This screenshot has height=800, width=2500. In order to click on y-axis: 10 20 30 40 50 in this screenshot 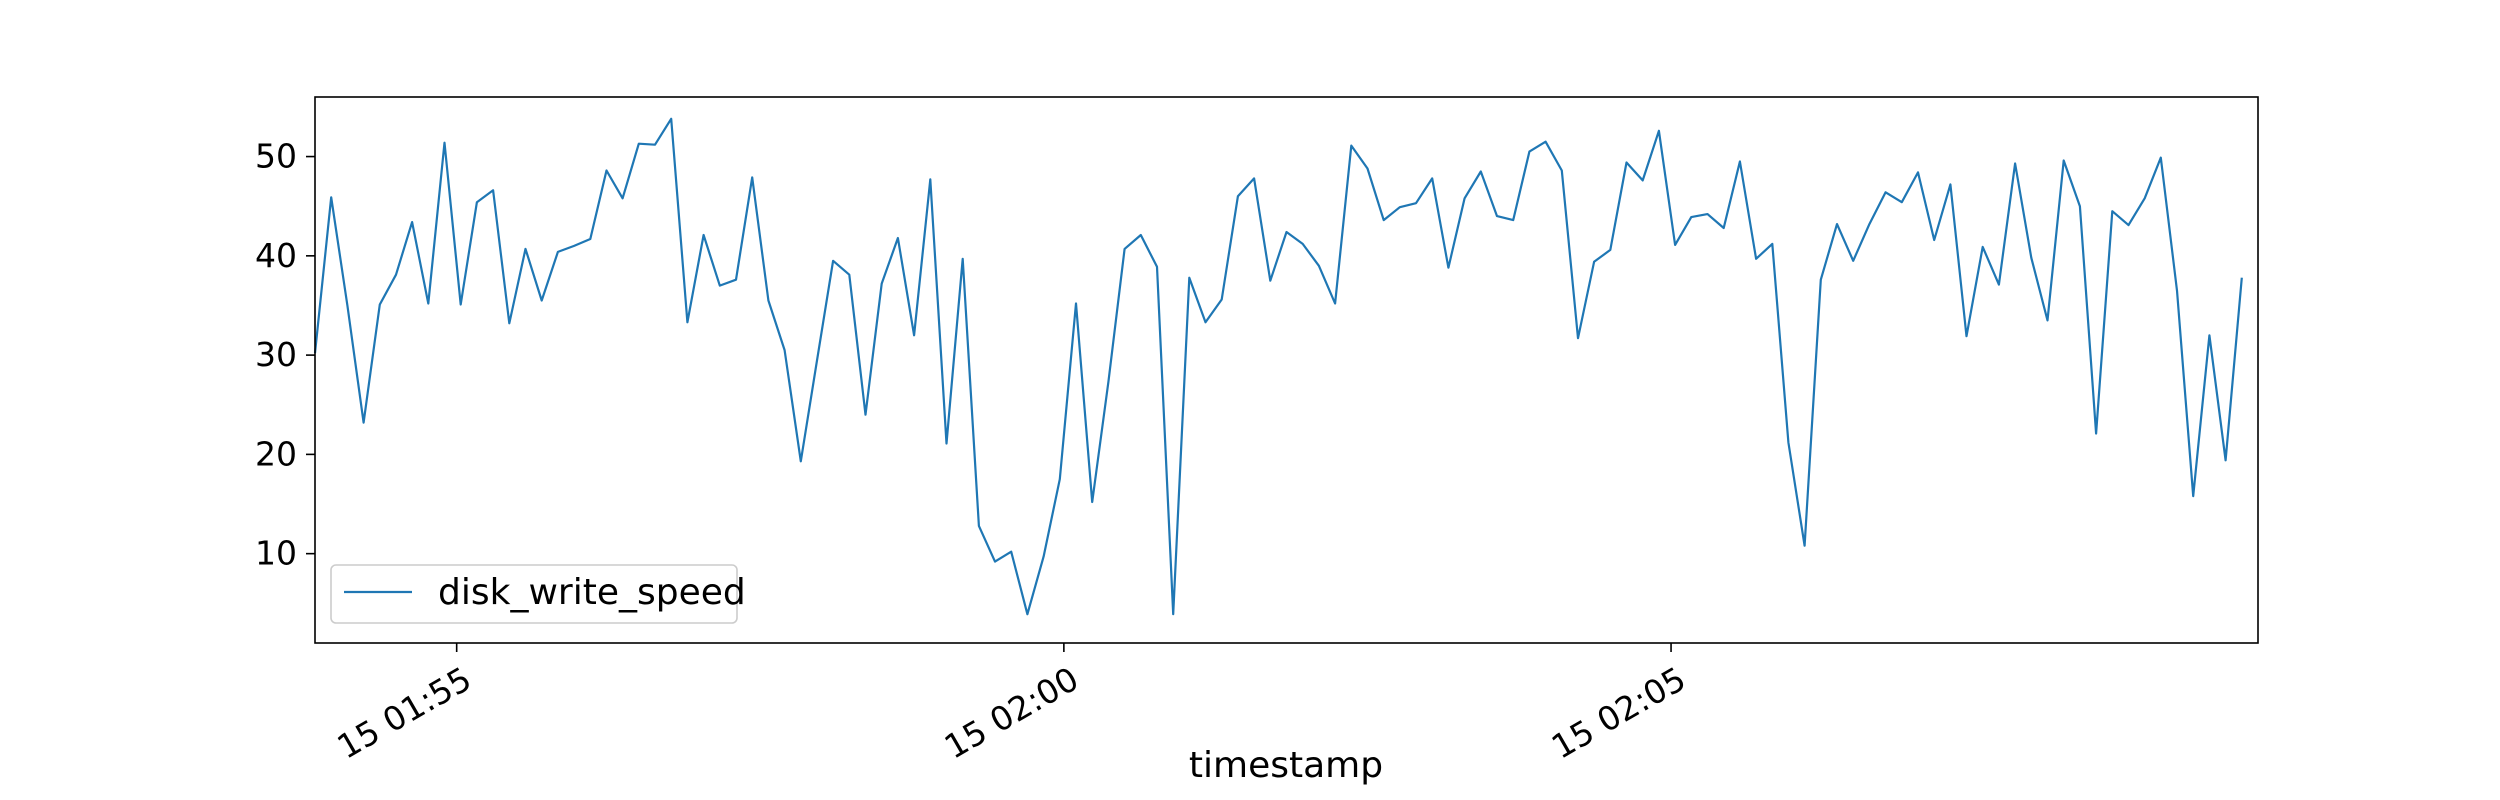, I will do `click(285, 355)`.